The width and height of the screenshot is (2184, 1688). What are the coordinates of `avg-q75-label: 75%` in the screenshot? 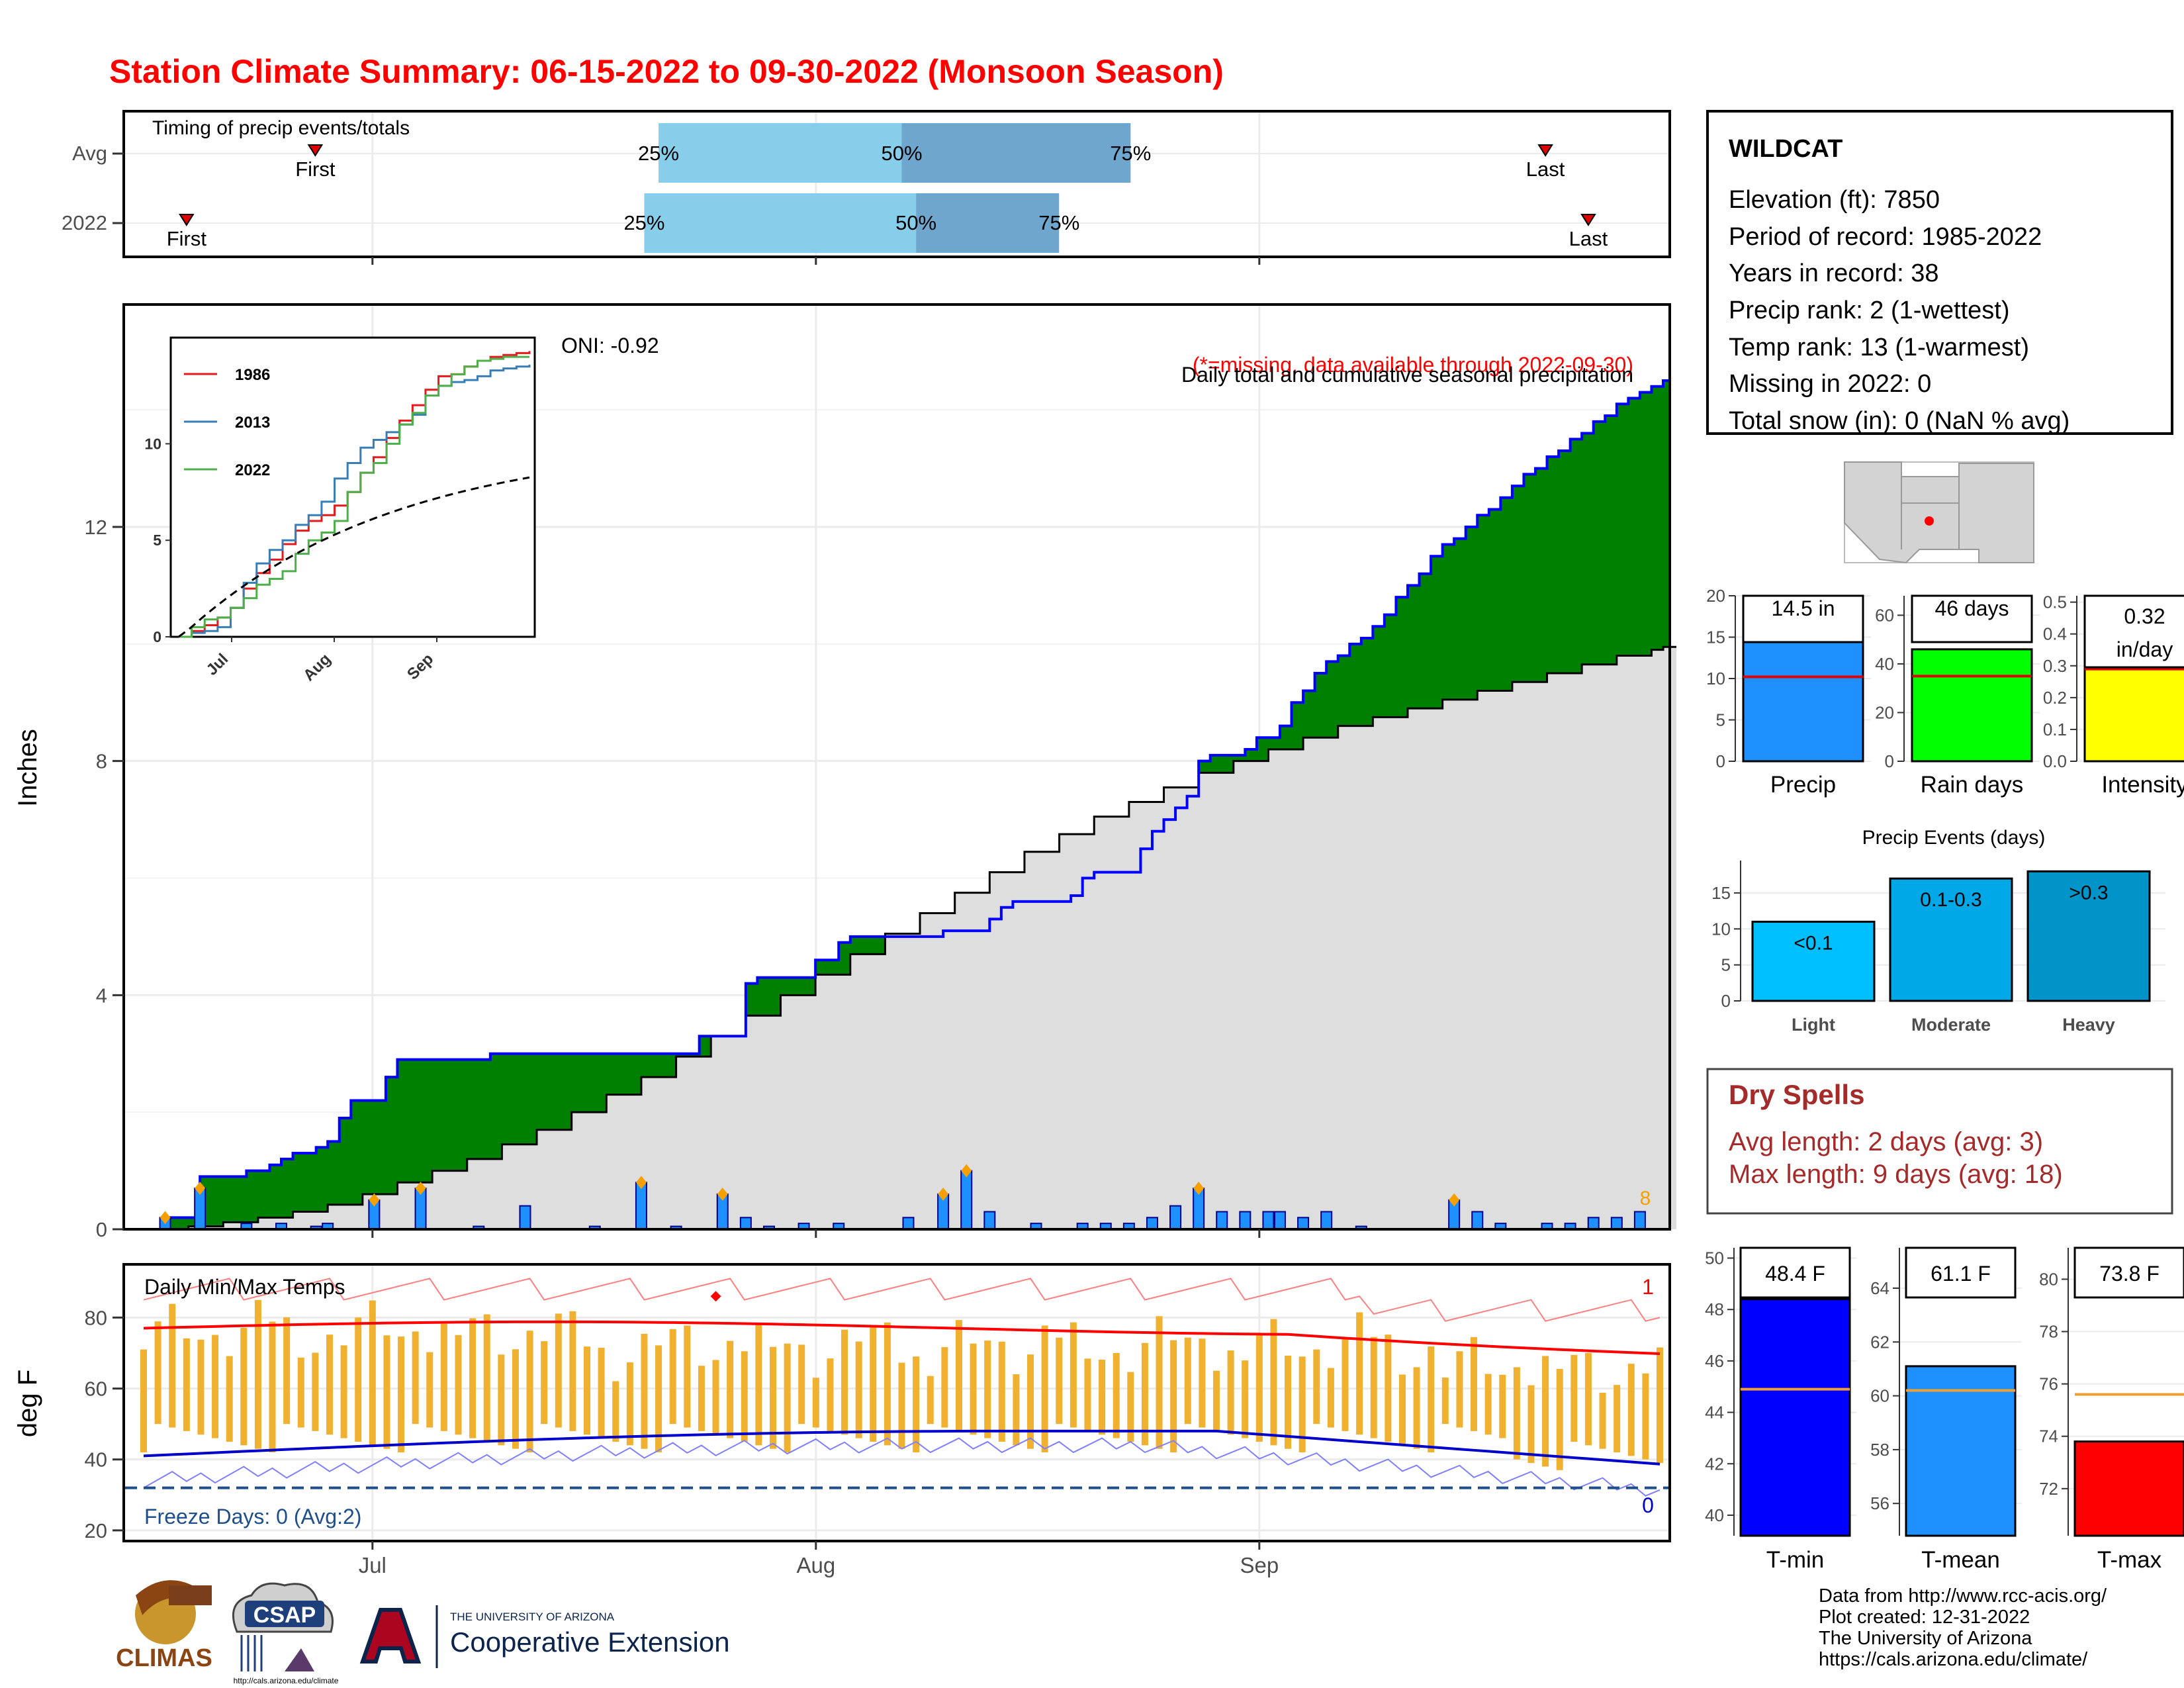 It's located at (1130, 153).